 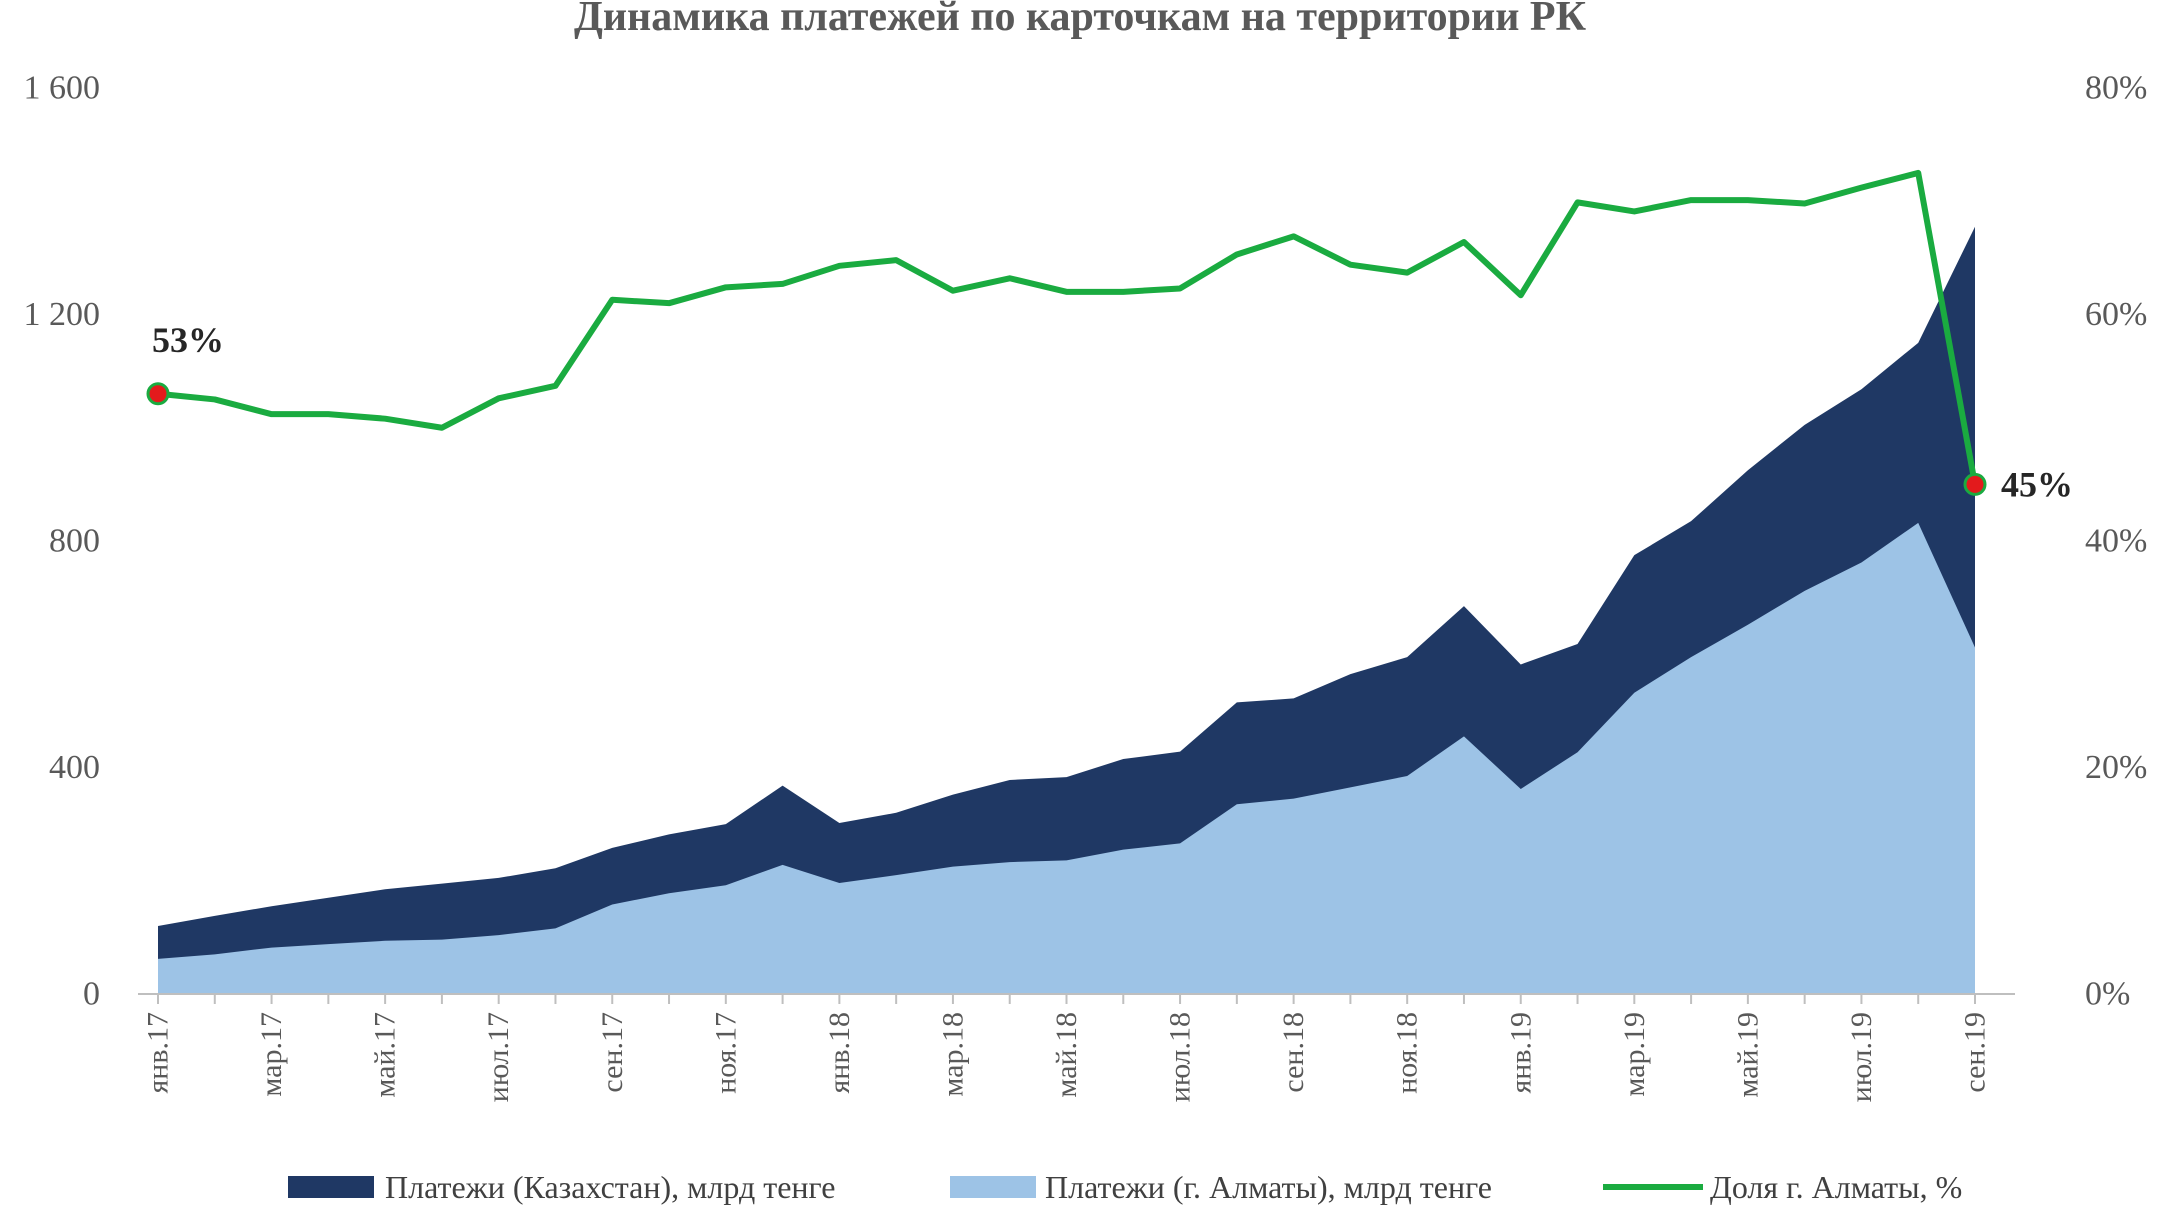 I want to click on x-tick-label: мар.17, so click(x=271, y=1054).